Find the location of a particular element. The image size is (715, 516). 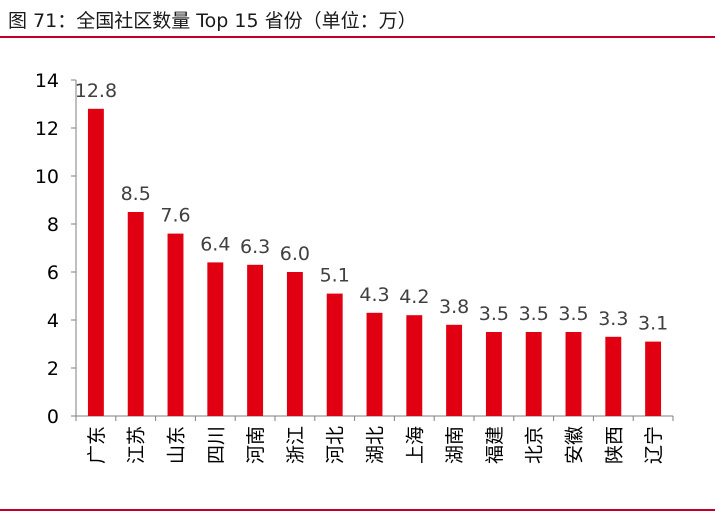

y-tick-label: 0 is located at coordinates (53, 417).